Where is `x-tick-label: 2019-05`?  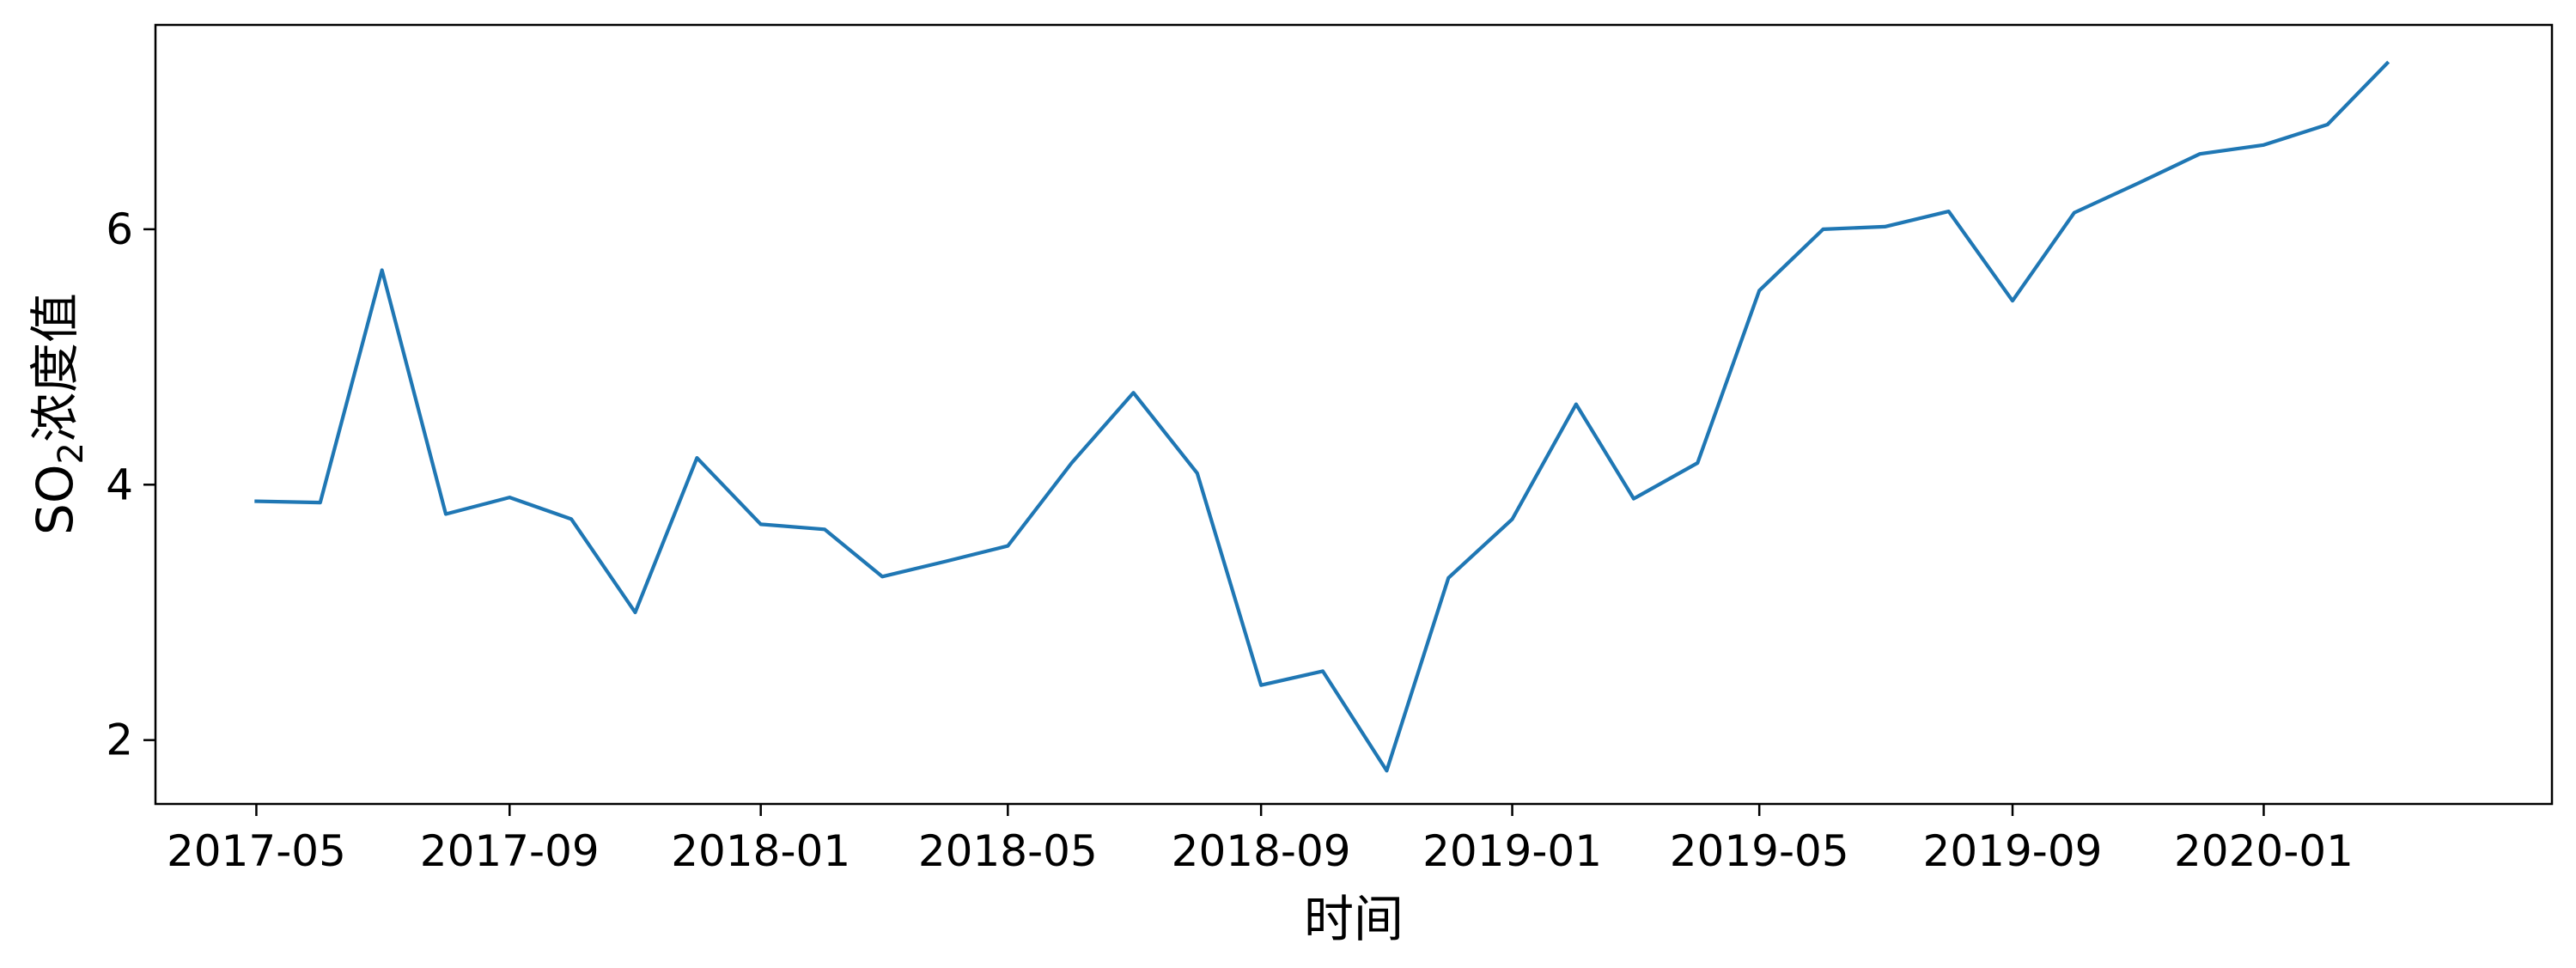
x-tick-label: 2019-05 is located at coordinates (1759, 851).